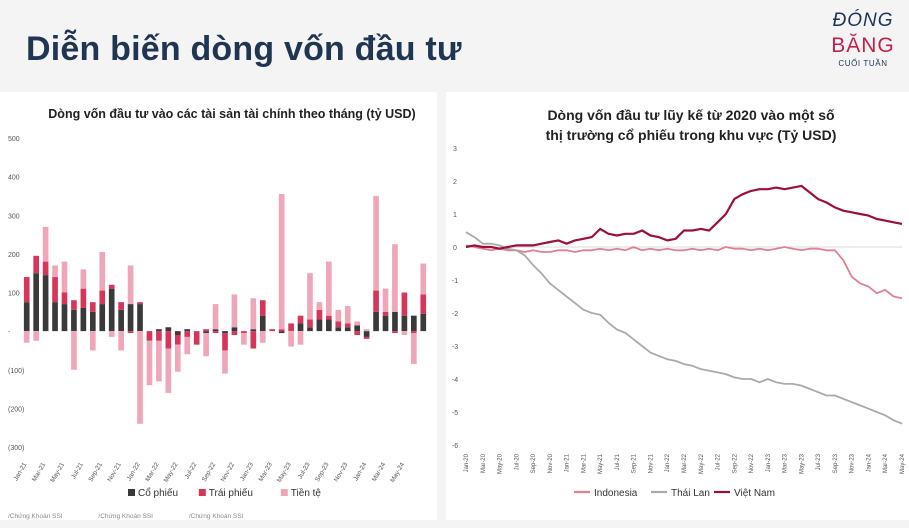  What do you see at coordinates (455, 248) in the screenshot?
I see `y-tick-label: 0` at bounding box center [455, 248].